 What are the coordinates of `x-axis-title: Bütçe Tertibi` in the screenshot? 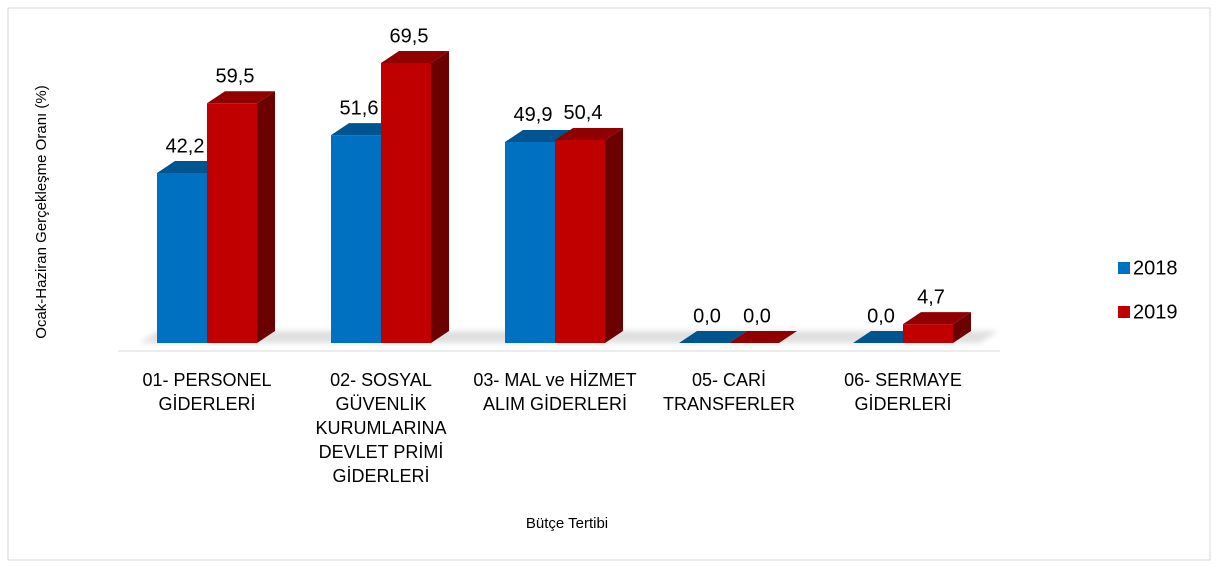 It's located at (567, 523).